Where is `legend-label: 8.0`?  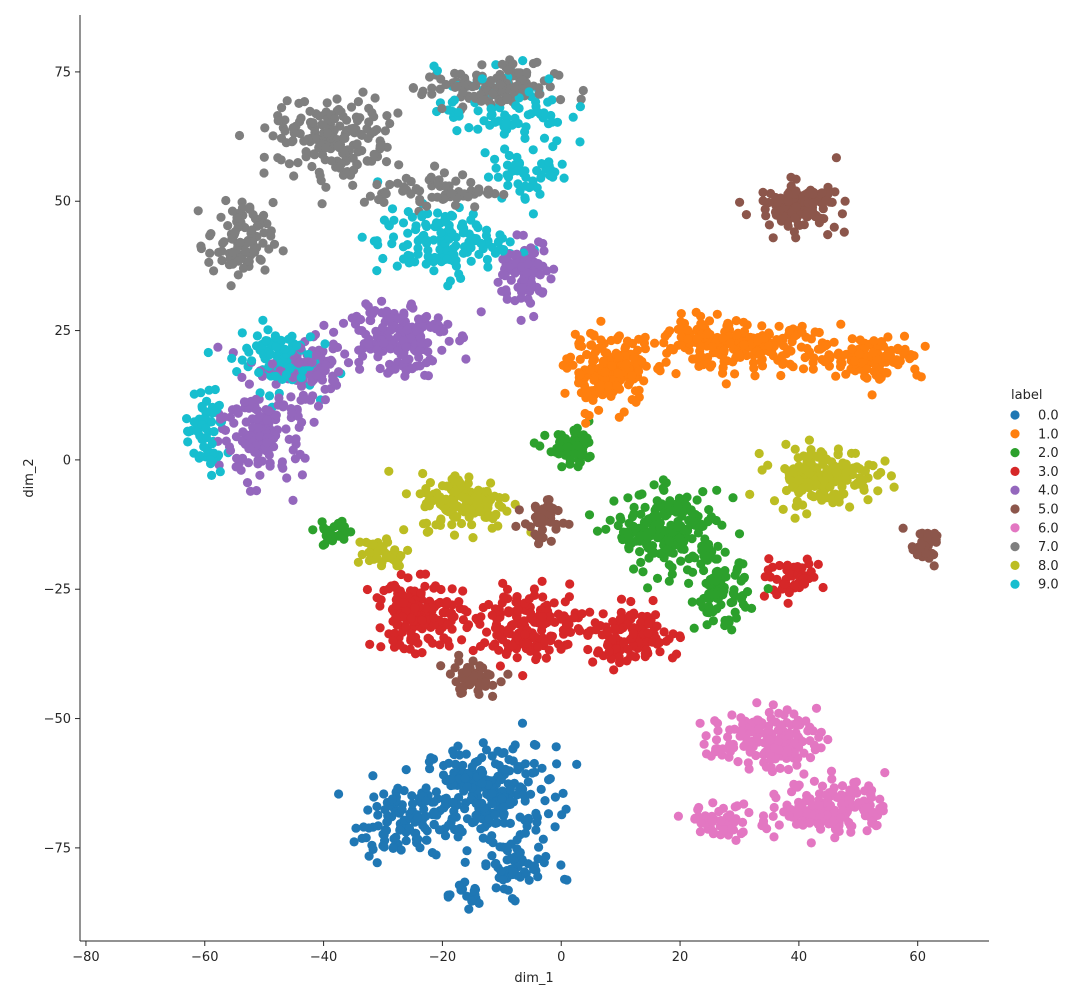
legend-label: 8.0 is located at coordinates (1048, 566).